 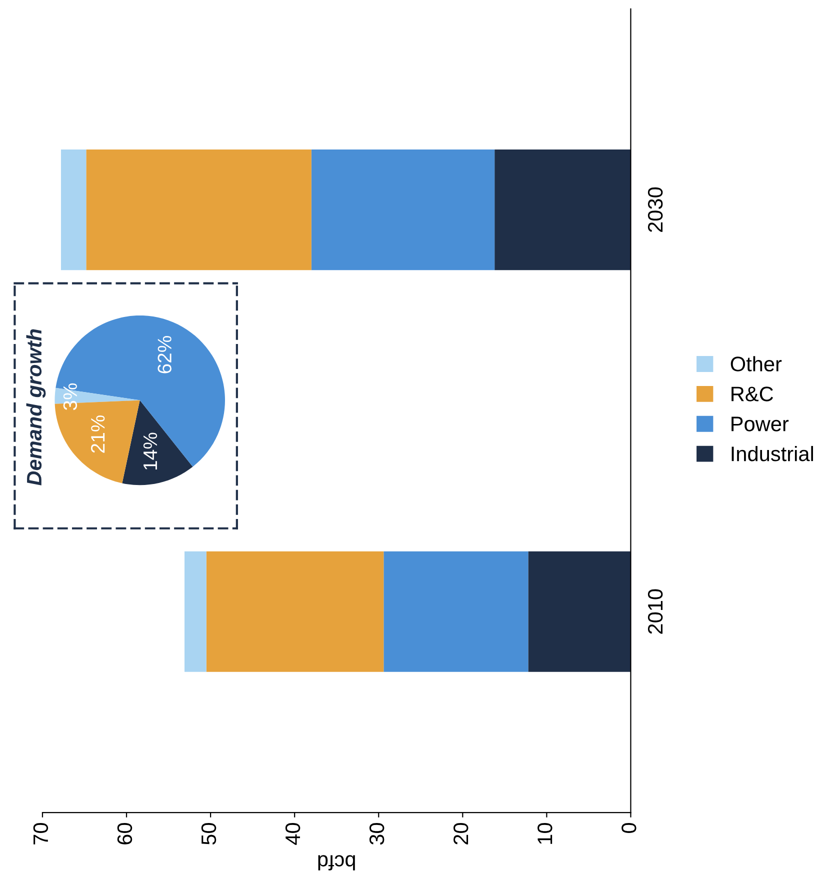 What do you see at coordinates (208, 834) in the screenshot?
I see `x-tick-label: 50` at bounding box center [208, 834].